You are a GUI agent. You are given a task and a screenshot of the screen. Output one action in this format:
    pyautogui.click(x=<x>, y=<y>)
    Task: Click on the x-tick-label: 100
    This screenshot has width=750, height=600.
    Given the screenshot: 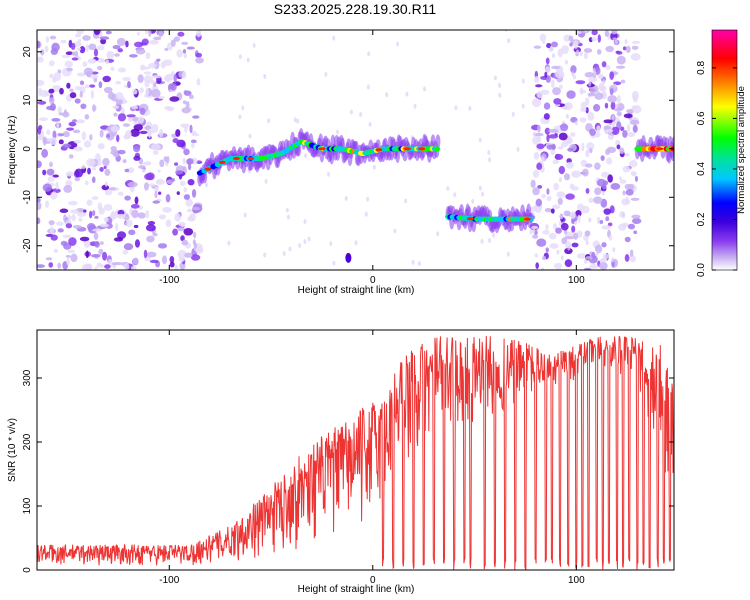 What is the action you would take?
    pyautogui.click(x=576, y=580)
    